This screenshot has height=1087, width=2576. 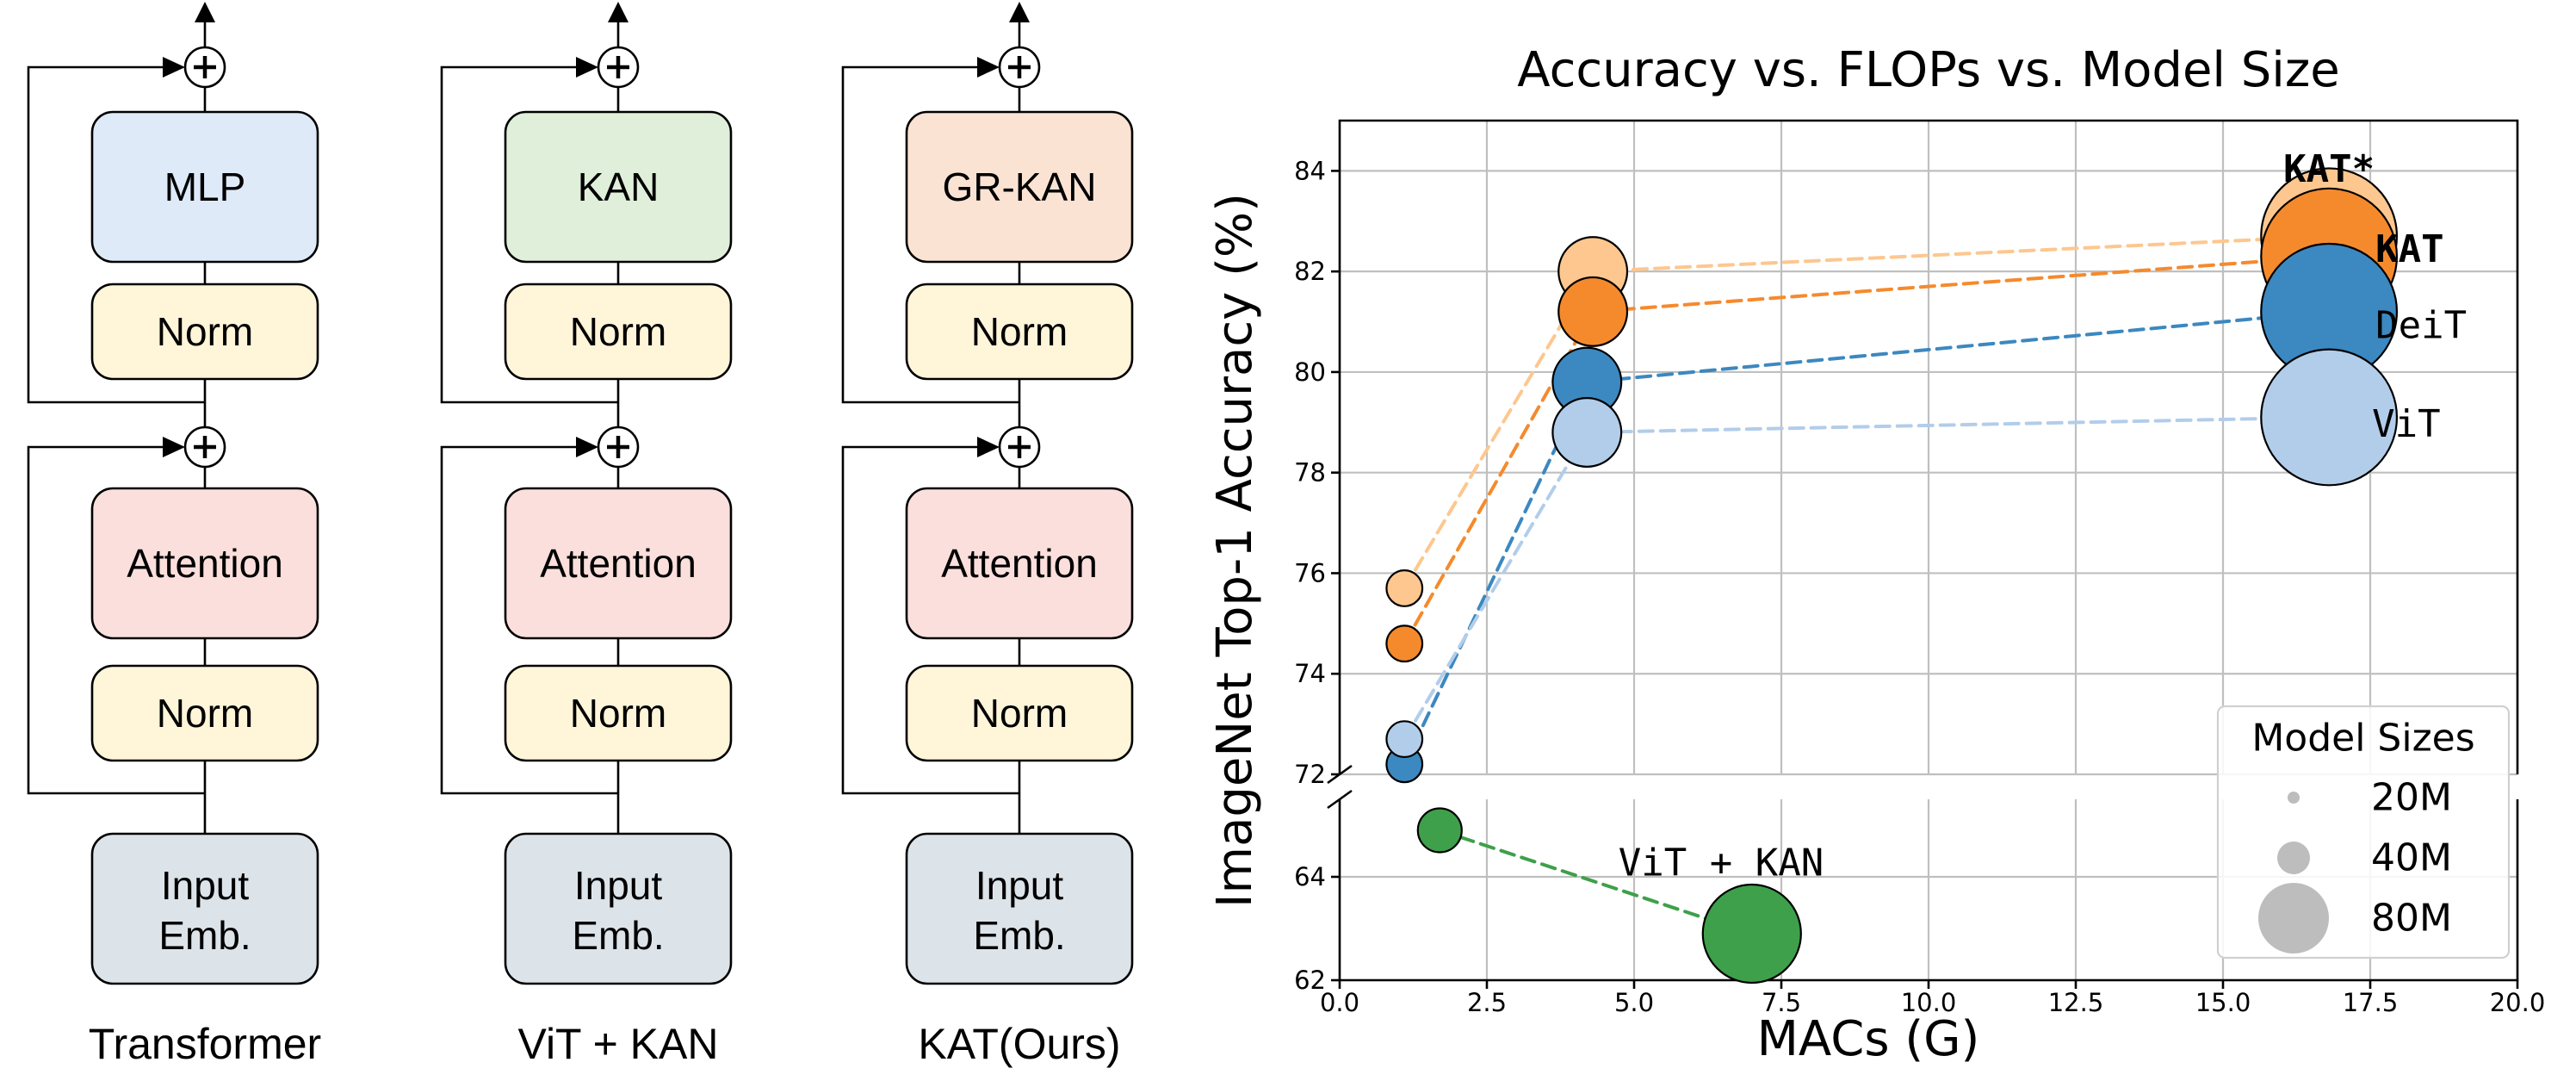 What do you see at coordinates (1310, 673) in the screenshot?
I see `y-tick-label: 74` at bounding box center [1310, 673].